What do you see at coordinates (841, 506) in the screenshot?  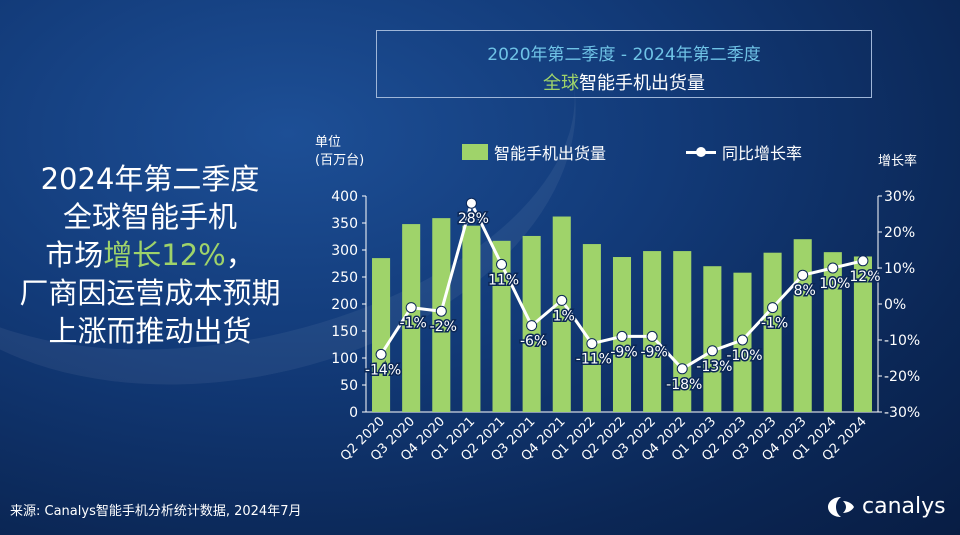 I see `canalys-logo-icon` at bounding box center [841, 506].